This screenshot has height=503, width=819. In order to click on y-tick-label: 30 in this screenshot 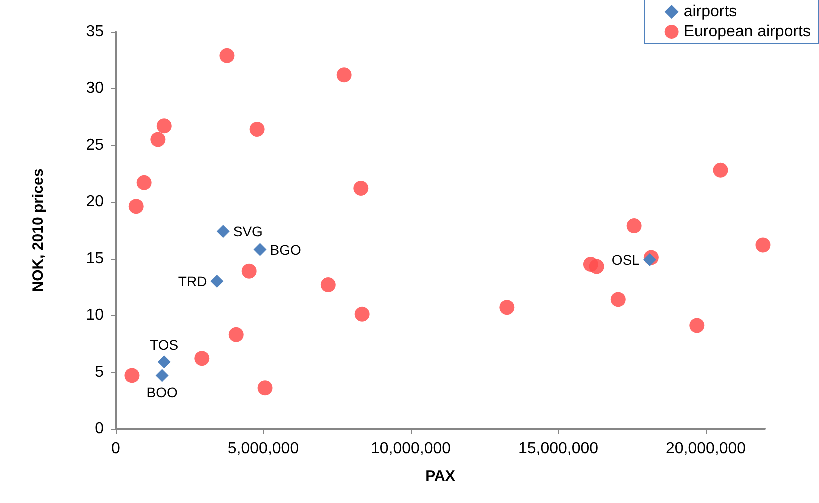, I will do `click(95, 89)`.